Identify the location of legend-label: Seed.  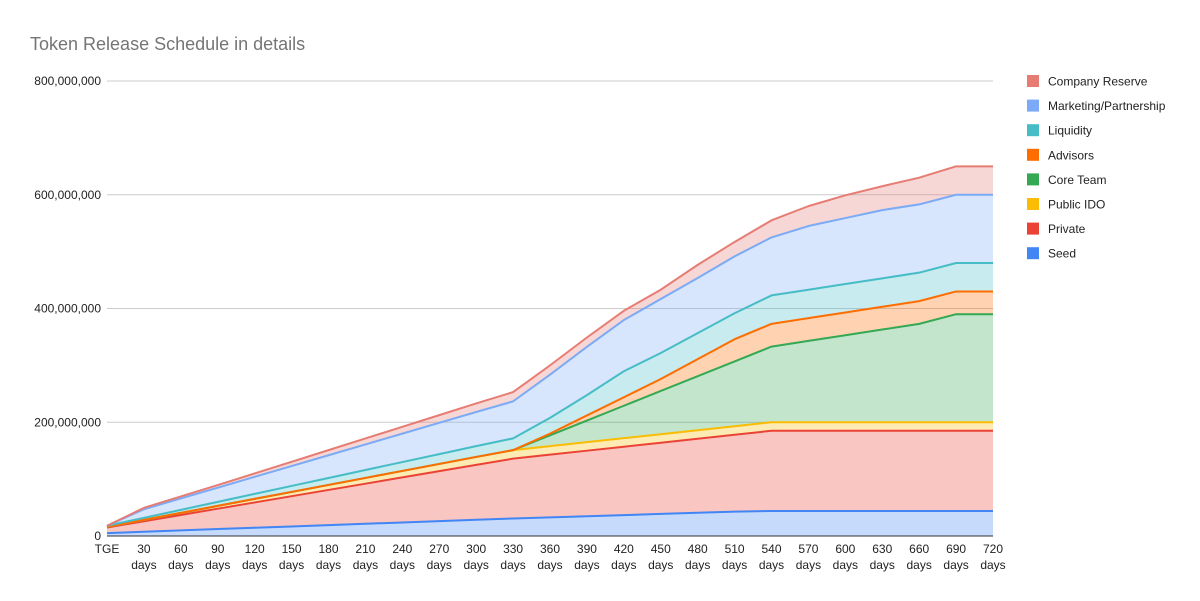
(1062, 254).